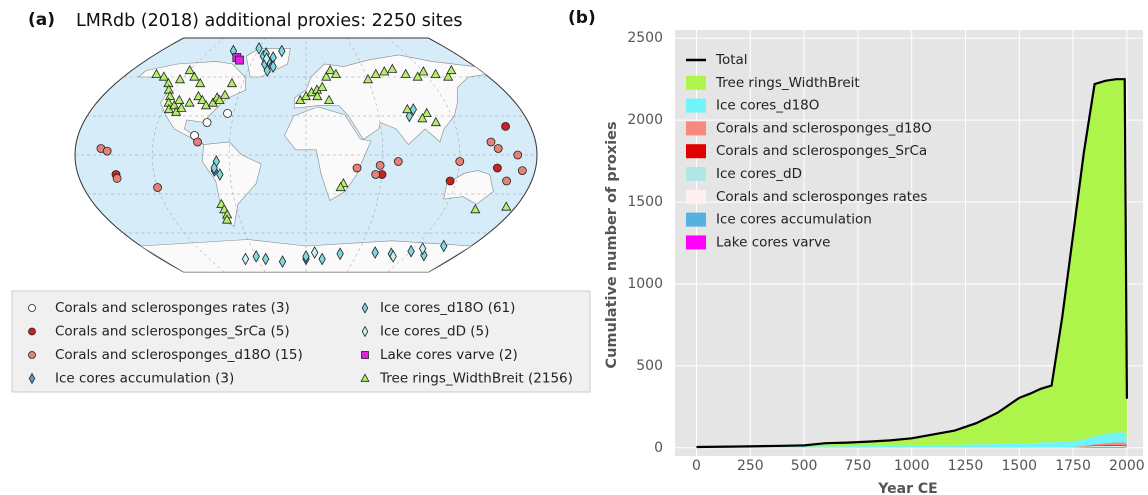 Image resolution: width=1148 pixels, height=495 pixels. I want to click on y-tick-label: 2500, so click(645, 38).